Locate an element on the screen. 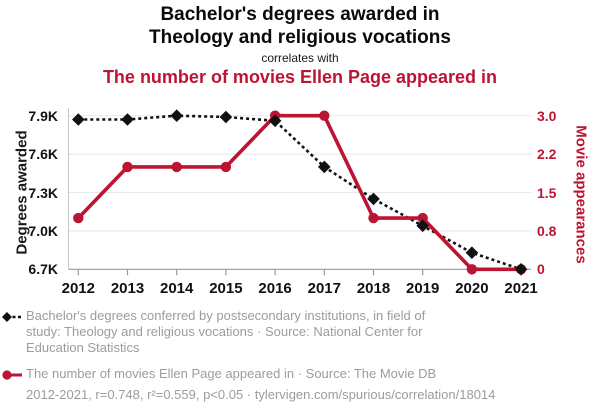 Image resolution: width=600 pixels, height=414 pixels. y-axis-tick-label-right: 2.2 is located at coordinates (547, 154).